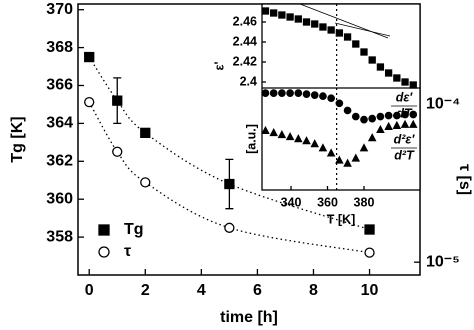 The width and height of the screenshot is (474, 330). What do you see at coordinates (245, 41) in the screenshot?
I see `y-tick-label: 2.44` at bounding box center [245, 41].